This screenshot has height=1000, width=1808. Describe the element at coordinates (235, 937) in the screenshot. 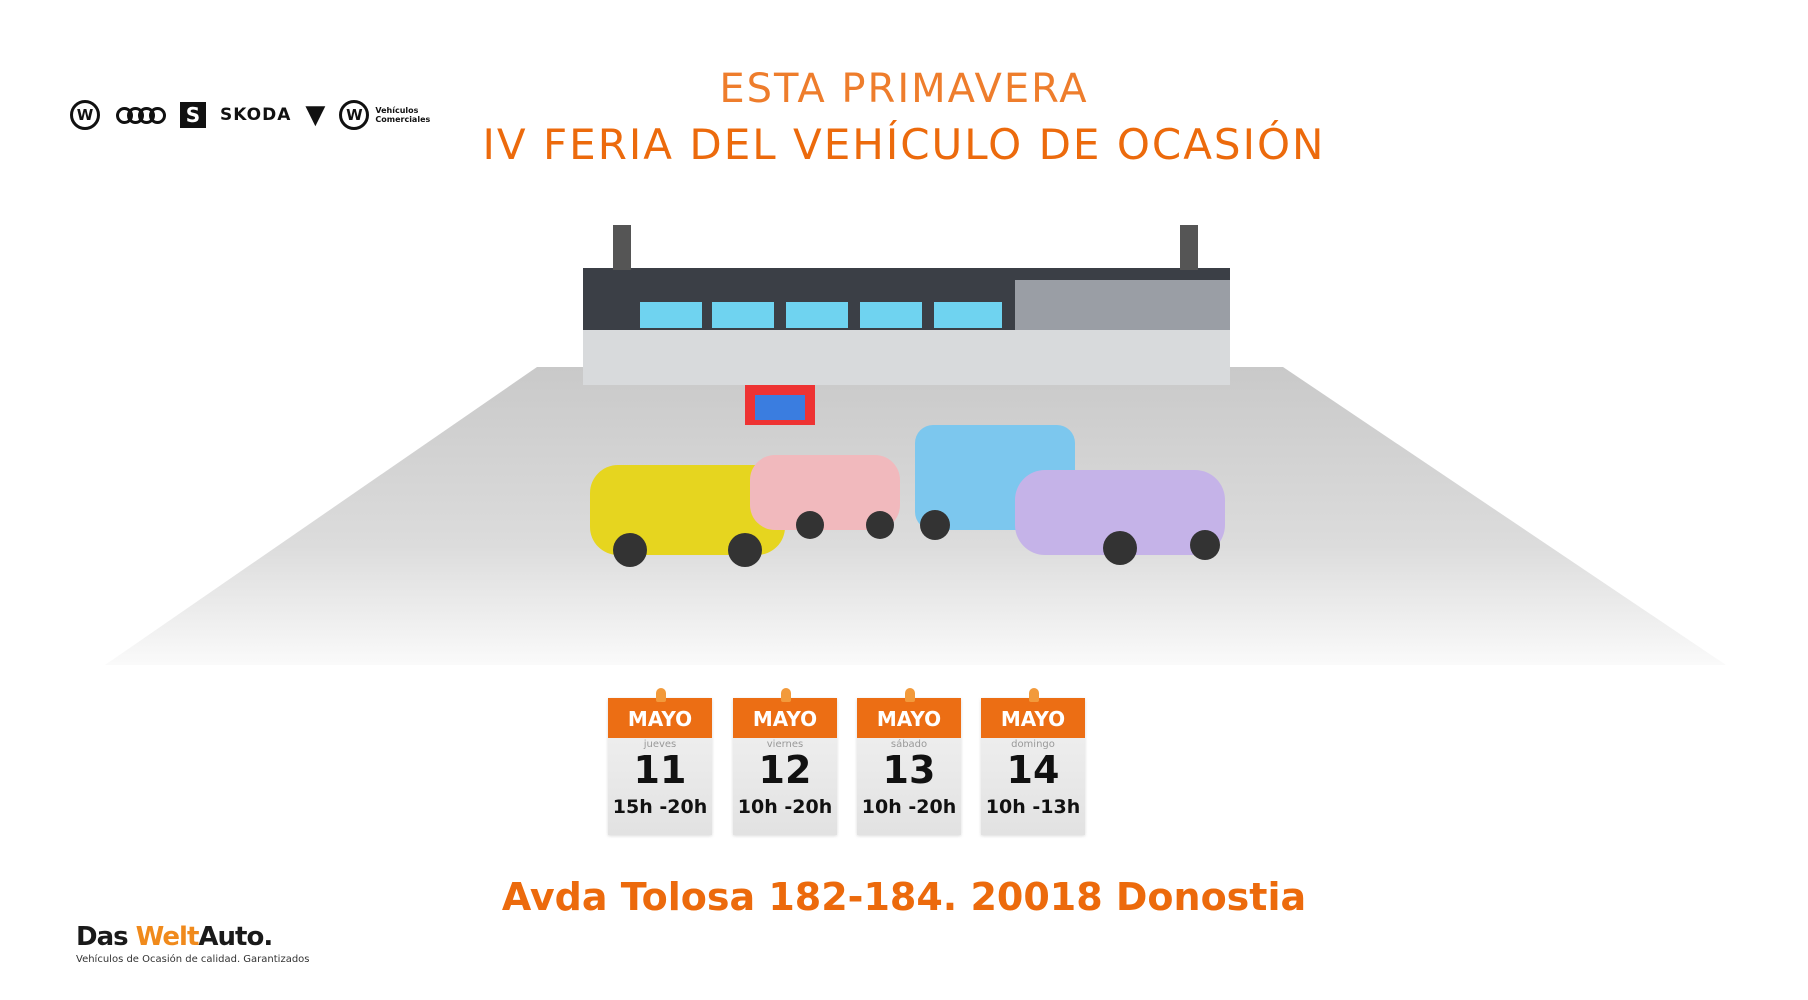

I see `logo-auto: Auto.` at that location.